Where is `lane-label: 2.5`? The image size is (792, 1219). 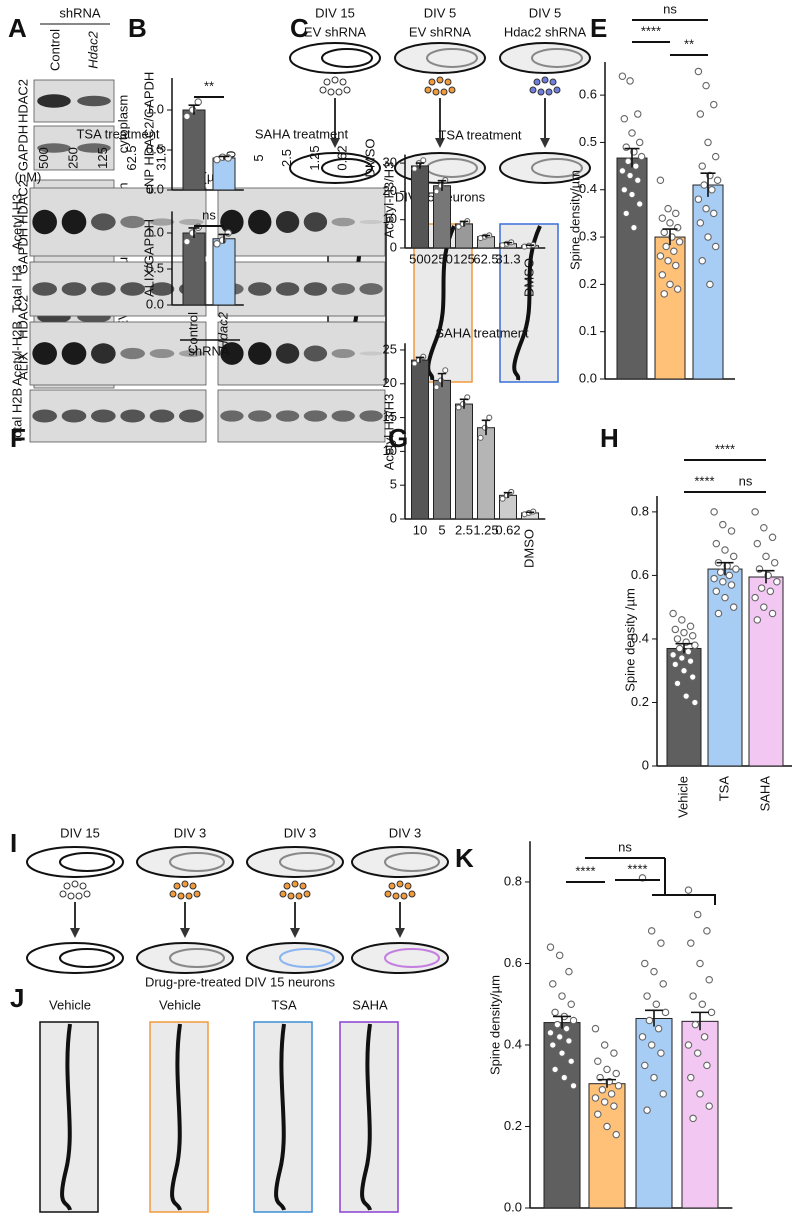 lane-label: 2.5 is located at coordinates (286, 158).